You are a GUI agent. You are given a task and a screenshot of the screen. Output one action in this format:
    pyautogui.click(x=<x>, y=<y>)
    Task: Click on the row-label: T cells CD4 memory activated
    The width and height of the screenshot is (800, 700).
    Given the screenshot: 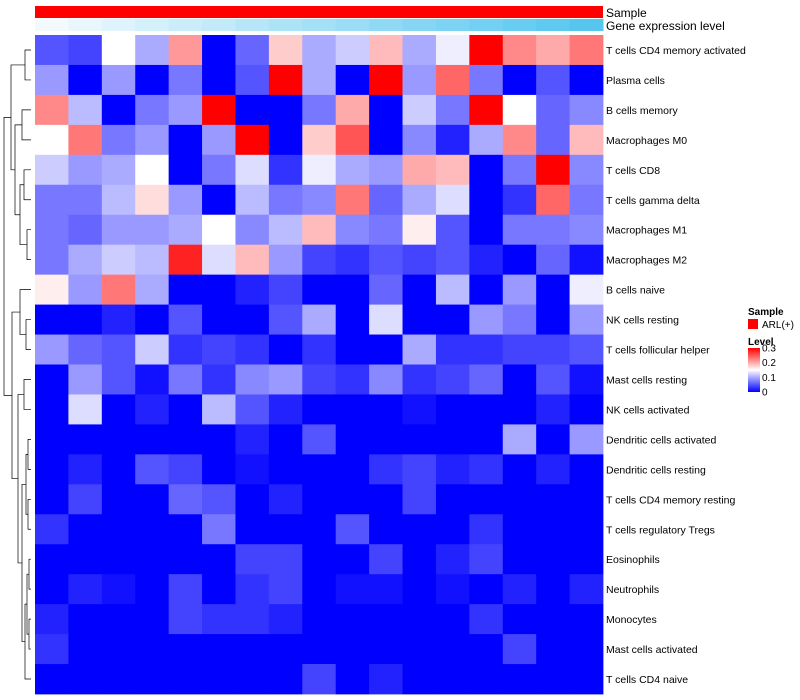 What is the action you would take?
    pyautogui.click(x=676, y=51)
    